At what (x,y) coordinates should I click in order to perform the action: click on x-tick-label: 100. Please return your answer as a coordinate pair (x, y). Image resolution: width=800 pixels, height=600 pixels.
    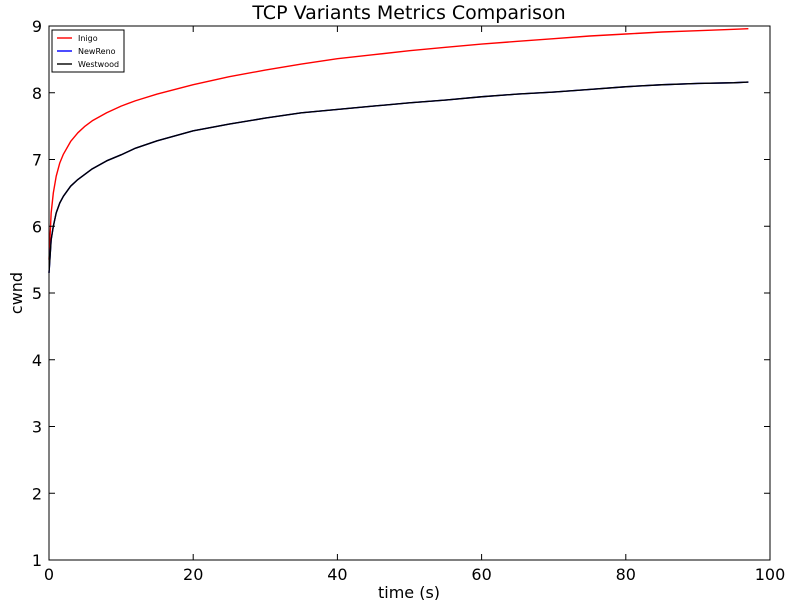
    Looking at the image, I should click on (770, 574).